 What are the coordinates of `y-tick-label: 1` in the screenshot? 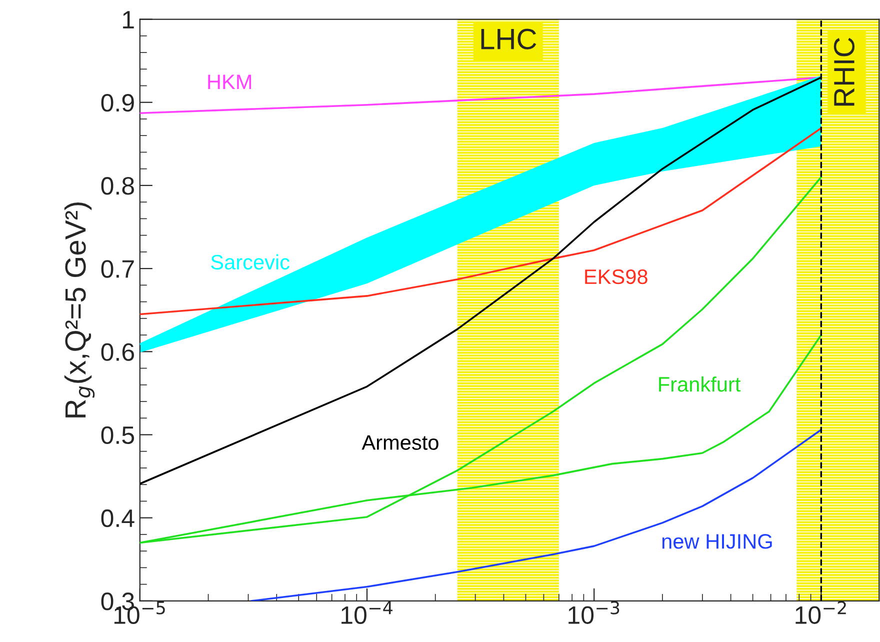 It's located at (128, 19).